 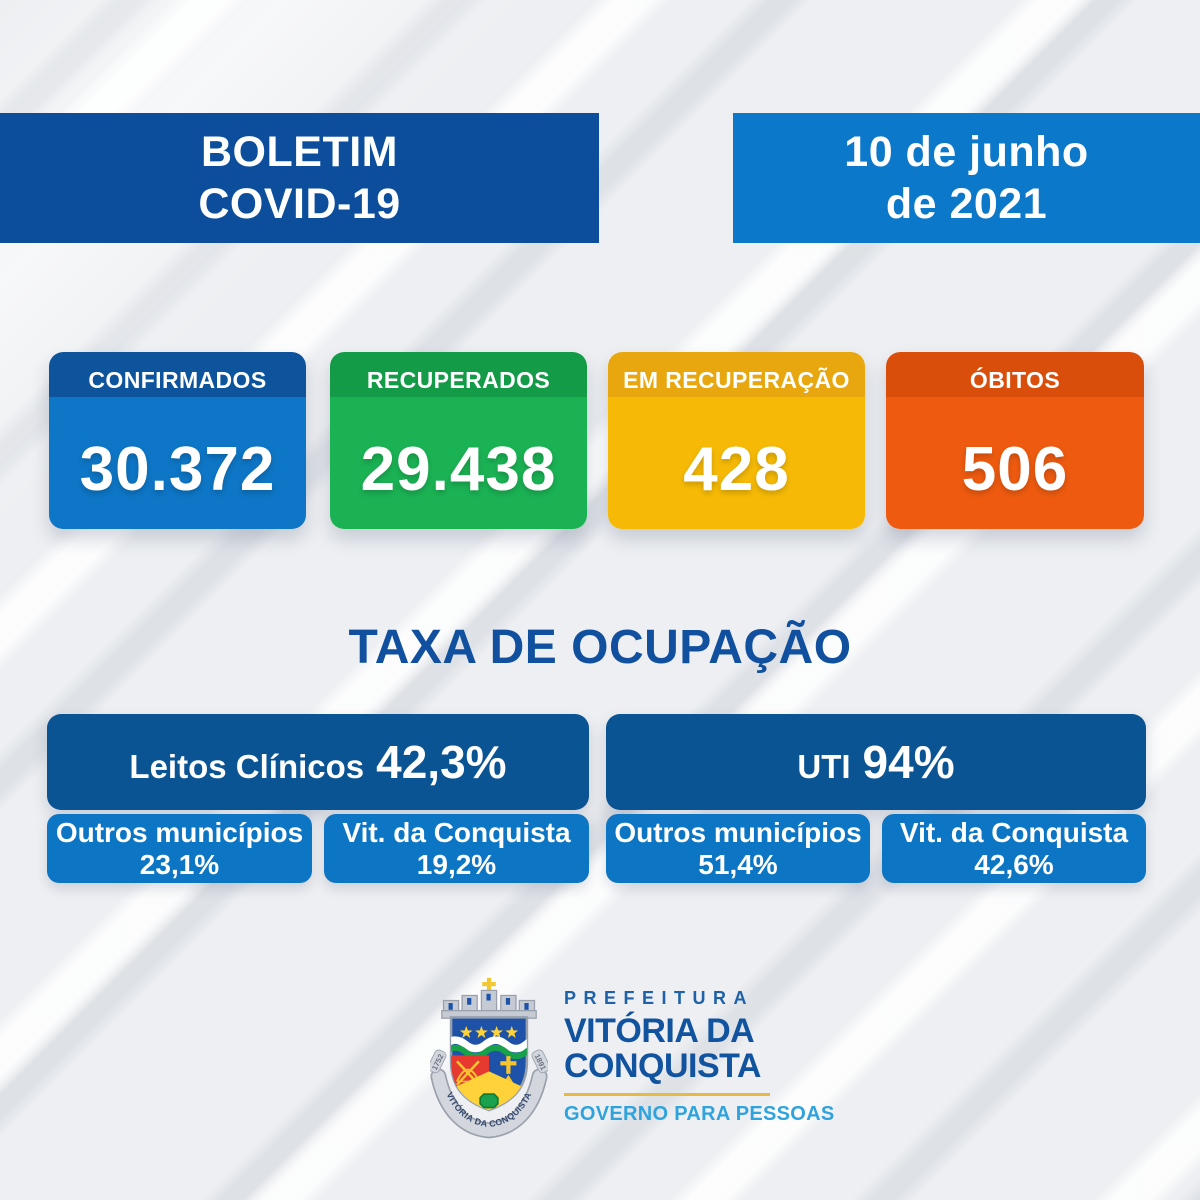 I want to click on prefeitura-logo: 1752 1891, so click(x=600, y=1057).